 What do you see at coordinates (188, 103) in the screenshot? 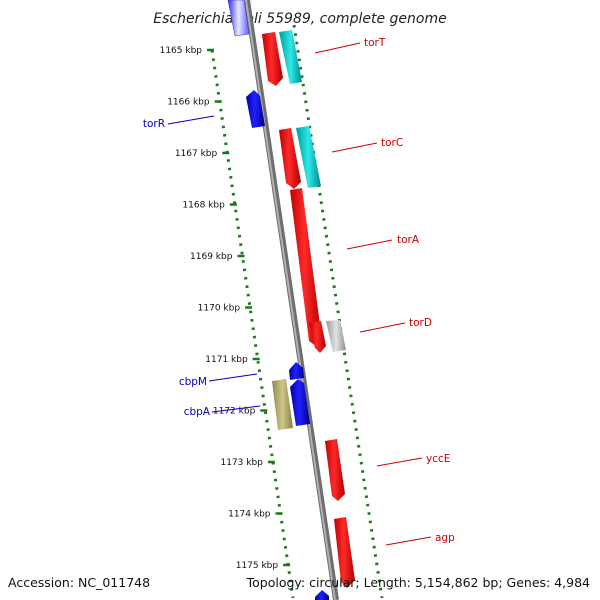
I see `kbp-tick-label: 1166 kbp` at bounding box center [188, 103].